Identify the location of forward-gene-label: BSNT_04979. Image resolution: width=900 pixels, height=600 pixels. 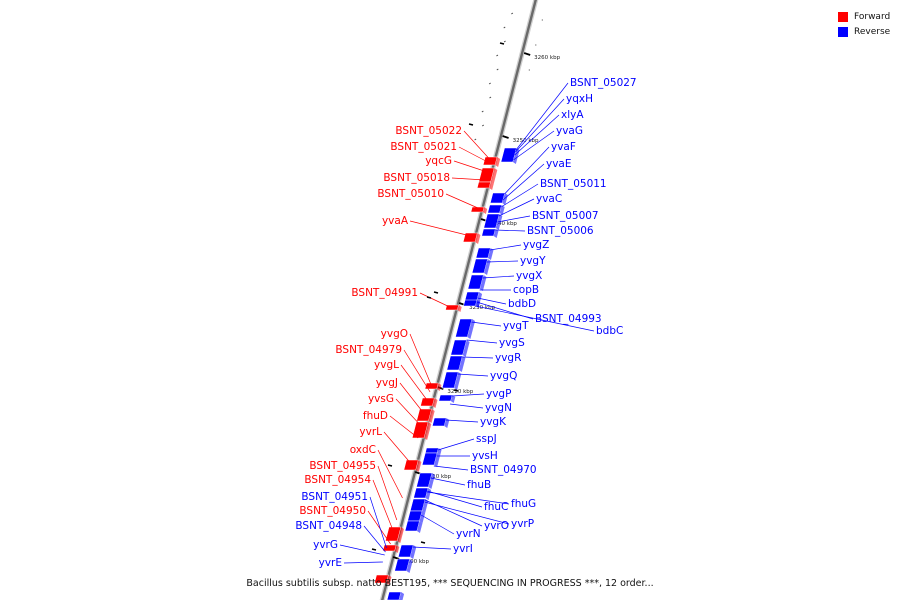
(368, 350).